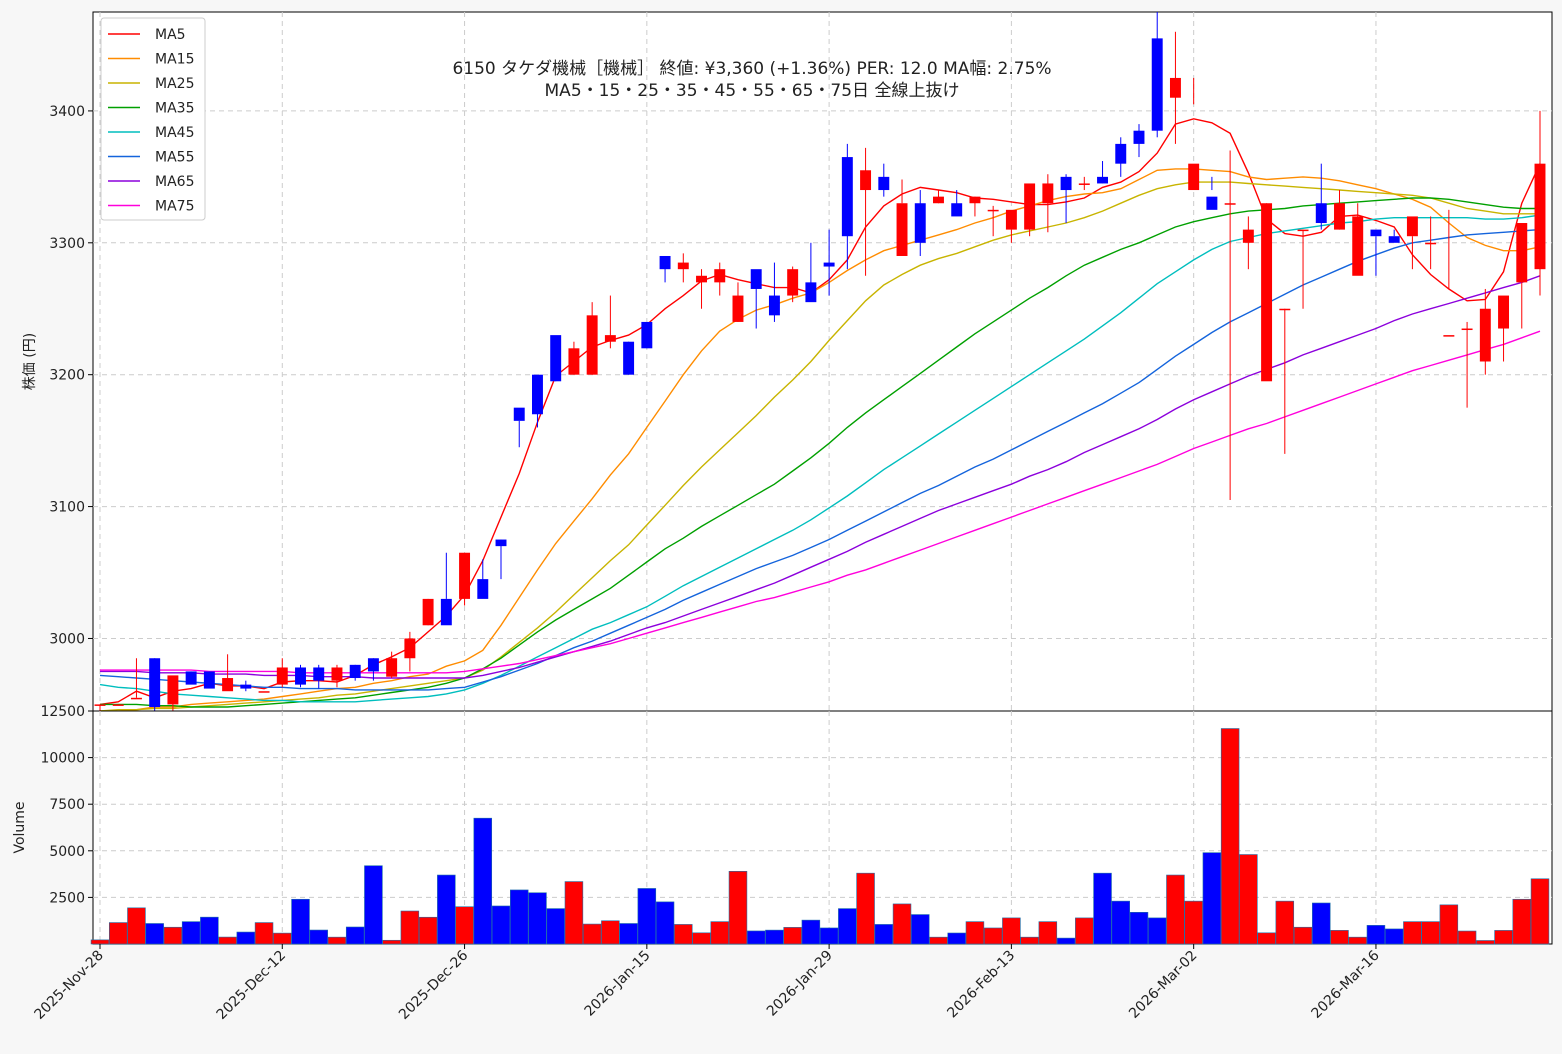 The image size is (1562, 1054). I want to click on legend-label: MA5, so click(170, 35).